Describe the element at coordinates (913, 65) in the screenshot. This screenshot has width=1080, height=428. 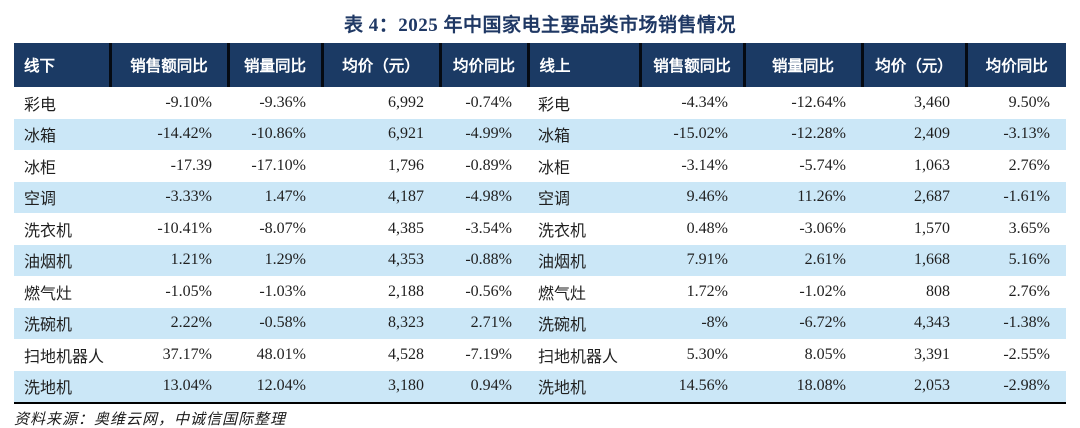
I see `col-header-online-avg-price: 均价（元）` at that location.